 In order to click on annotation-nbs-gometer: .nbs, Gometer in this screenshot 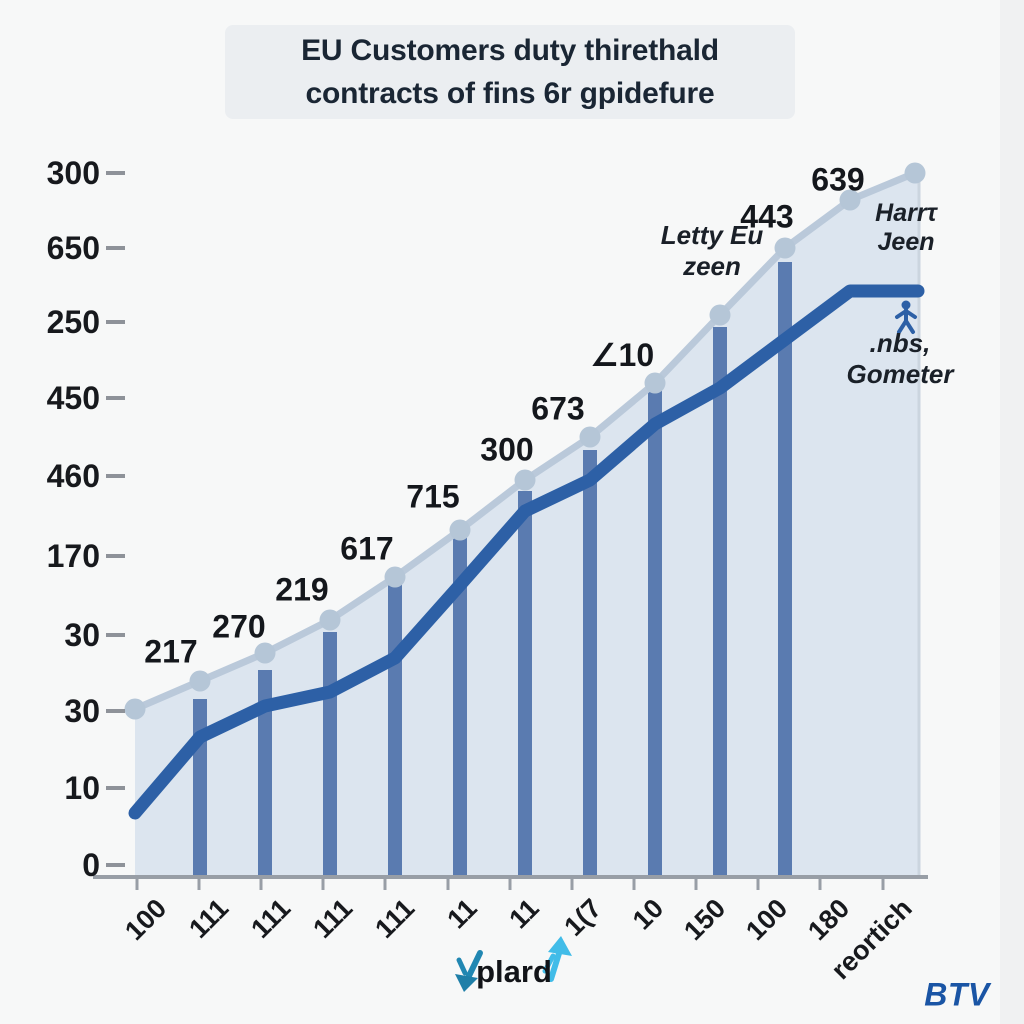, I will do `click(900, 359)`.